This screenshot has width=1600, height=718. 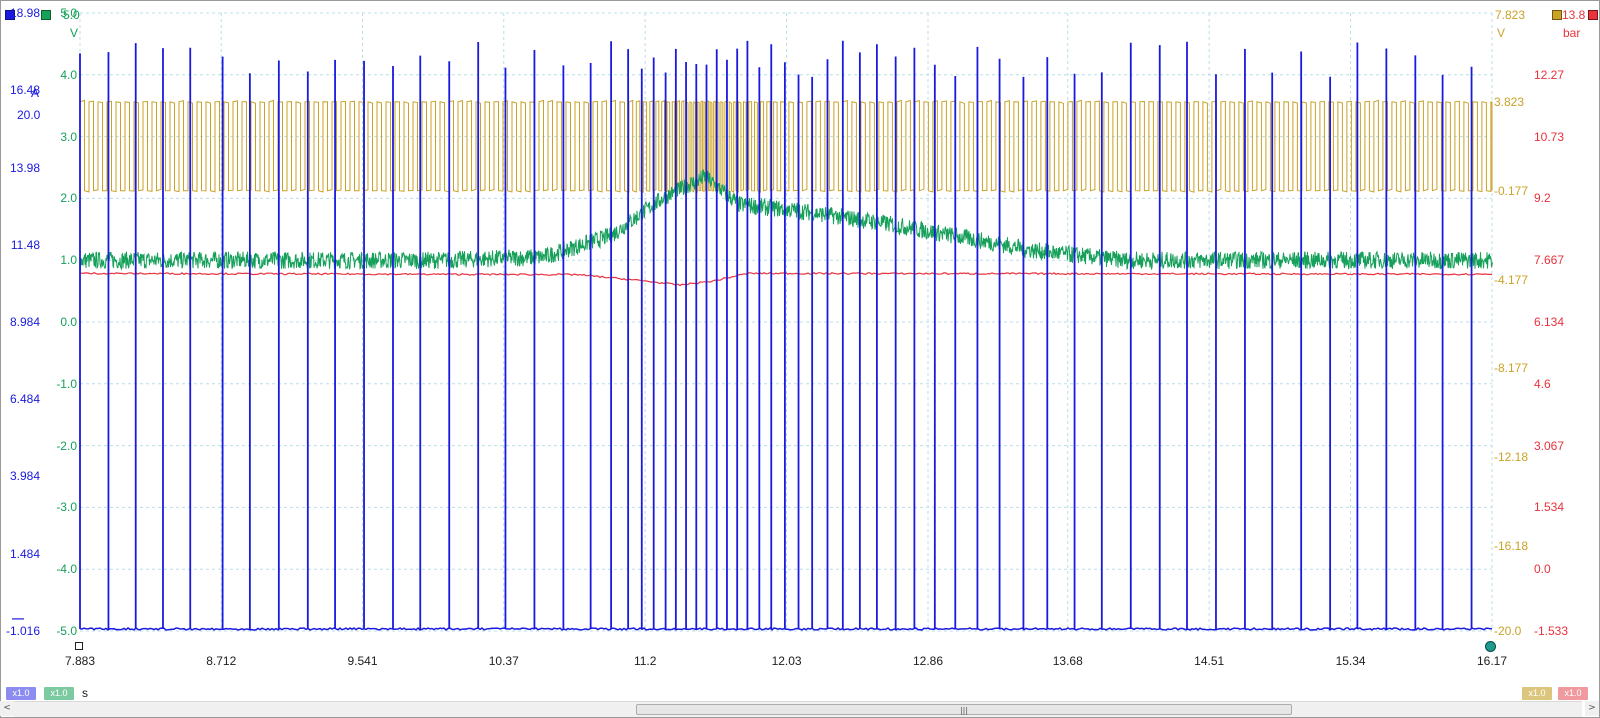 I want to click on x-tick-label: 15.34, so click(x=1350, y=661).